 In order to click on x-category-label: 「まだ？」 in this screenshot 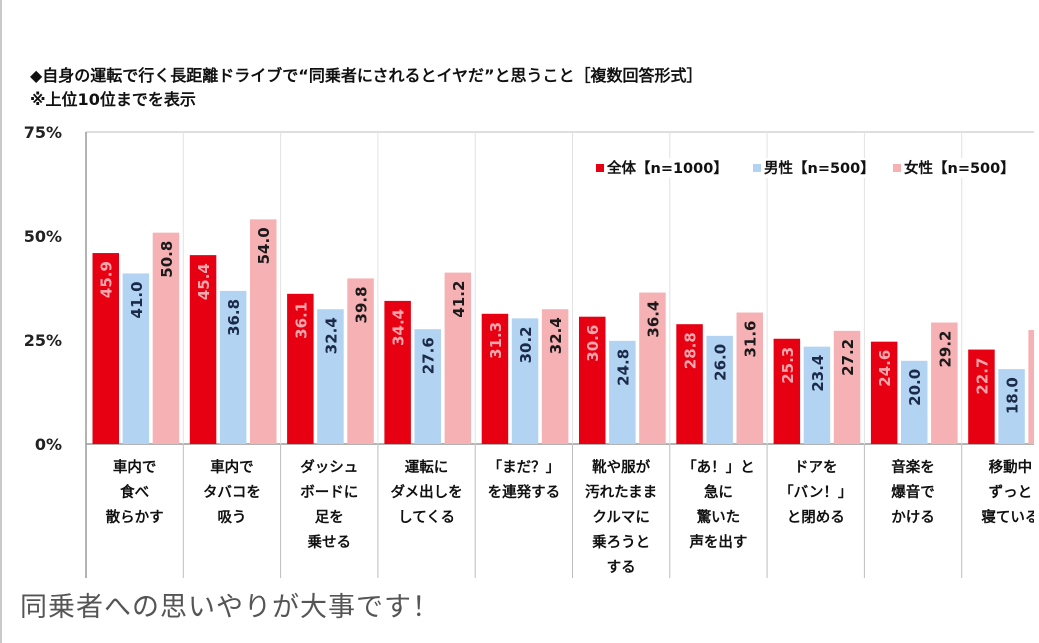, I will do `click(524, 467)`.